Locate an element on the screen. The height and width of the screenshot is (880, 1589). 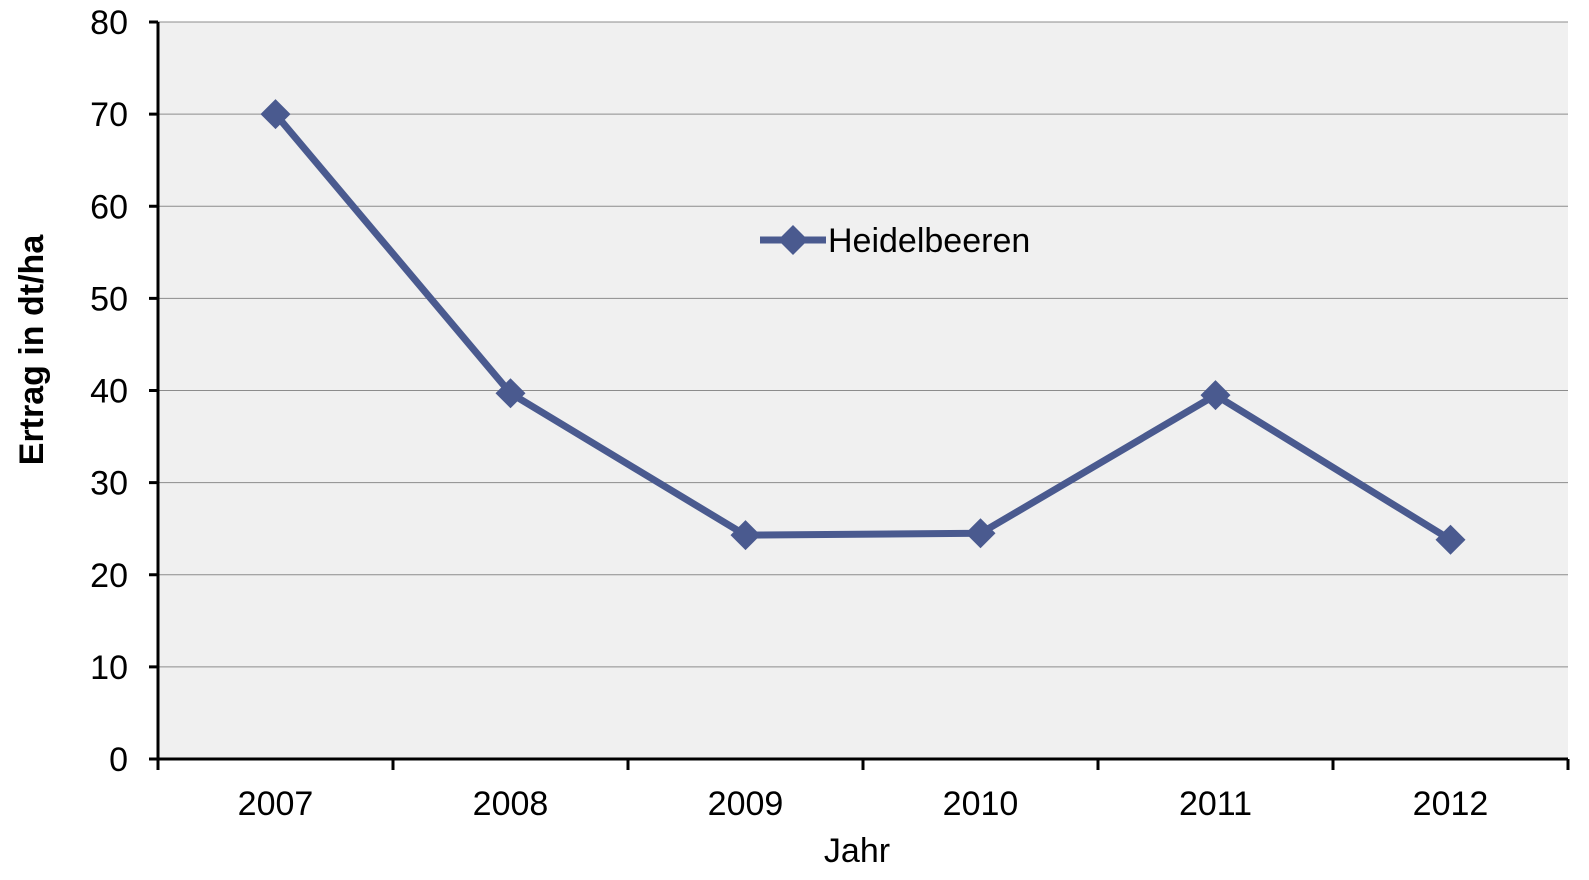
y-tick-label-80: 80 is located at coordinates (109, 23).